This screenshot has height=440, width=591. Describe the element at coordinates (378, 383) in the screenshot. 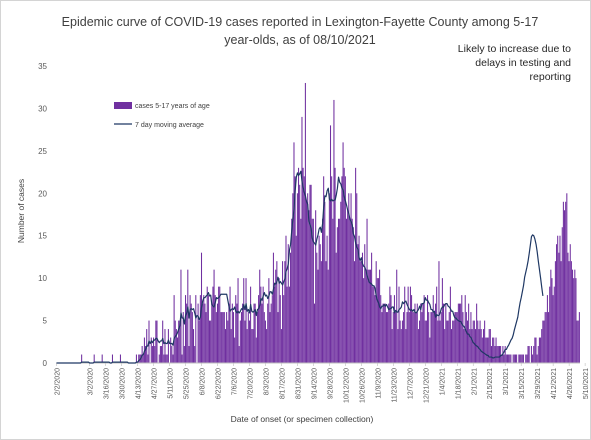

I see `x-tick-label: 11/9/2020` at that location.